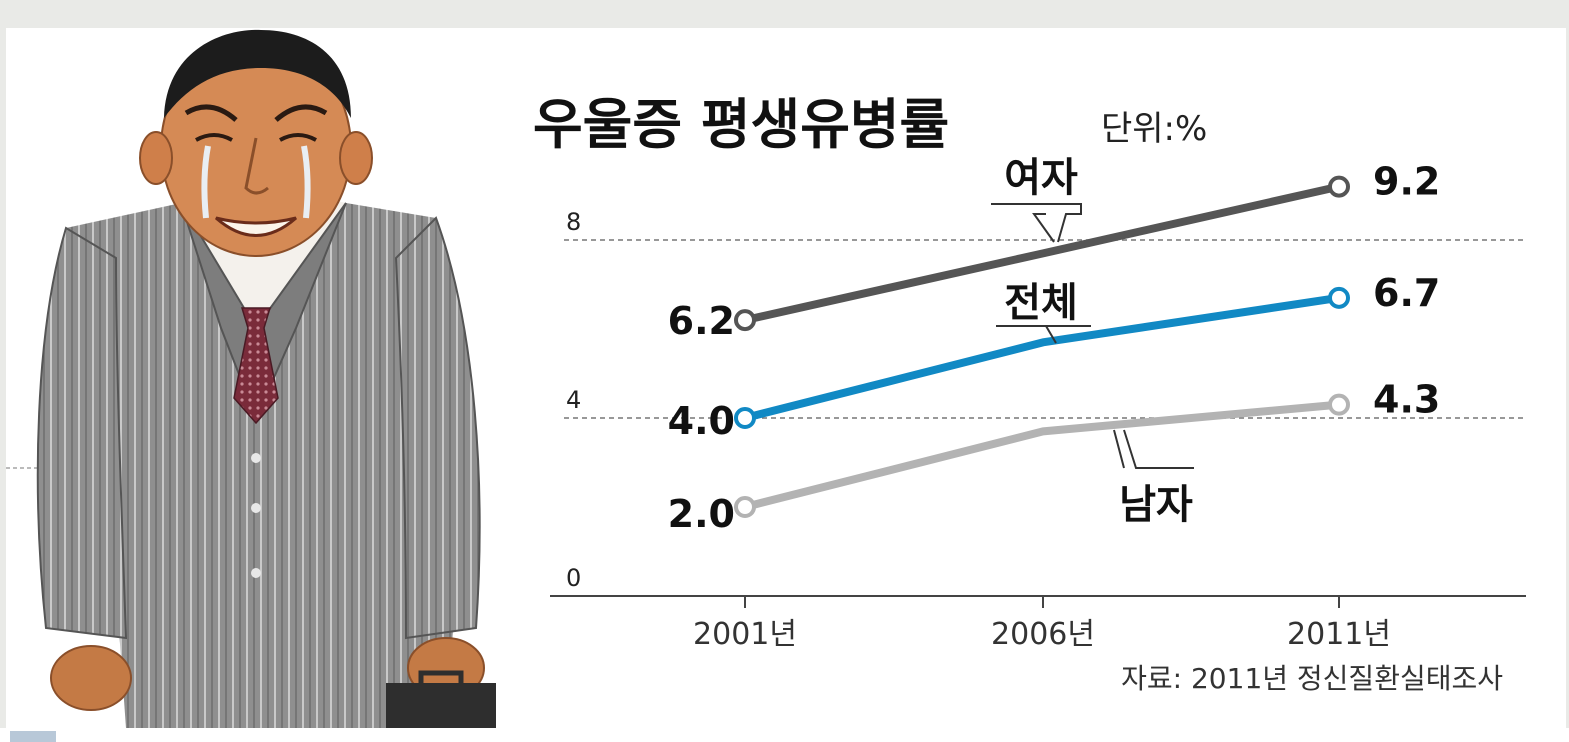  Describe the element at coordinates (1043, 634) in the screenshot. I see `x-tick-label: 2006년` at that location.